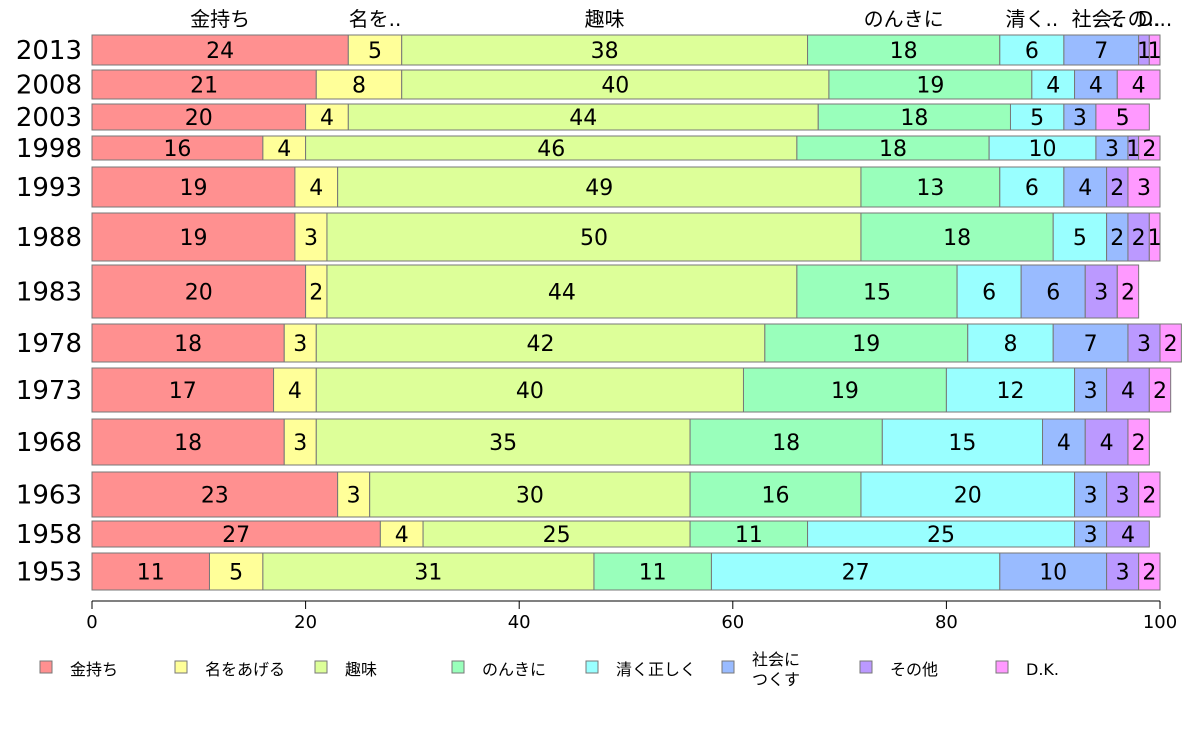 The height and width of the screenshot is (736, 1188). Describe the element at coordinates (1053, 293) in the screenshot. I see `value-label-1983-6: 6` at that location.